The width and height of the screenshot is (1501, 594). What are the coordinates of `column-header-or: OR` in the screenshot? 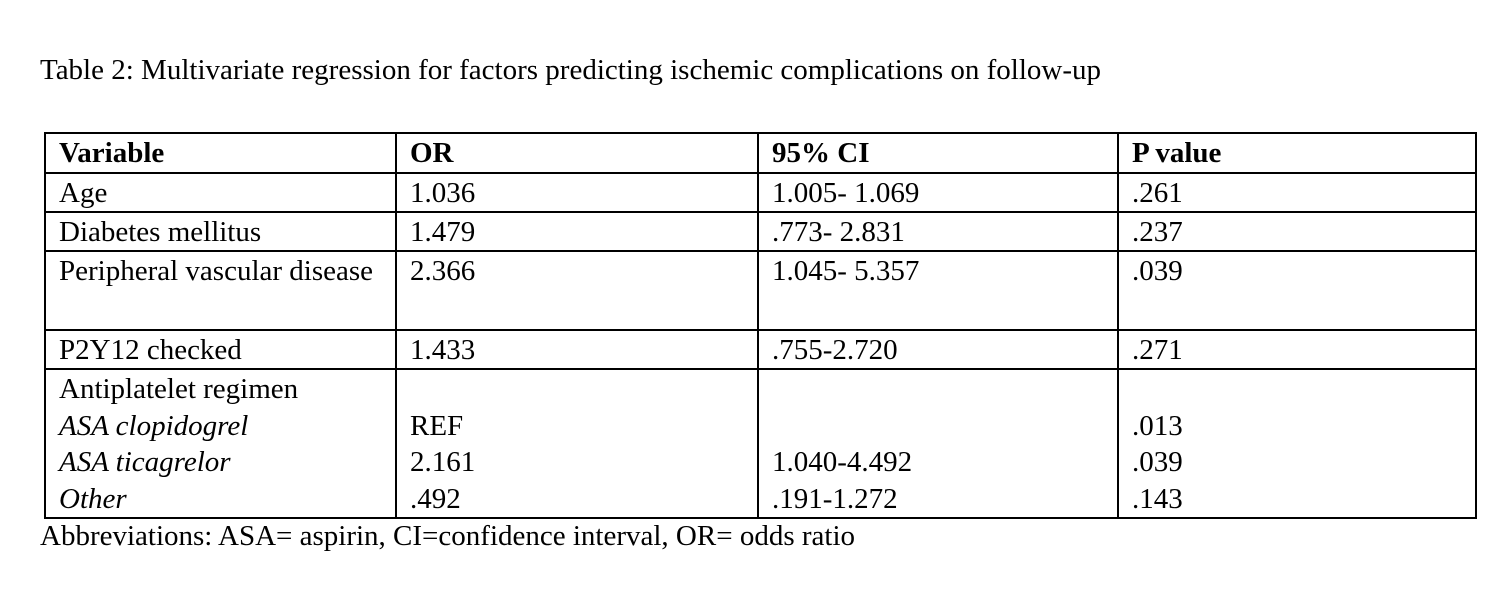 It's located at (577, 153).